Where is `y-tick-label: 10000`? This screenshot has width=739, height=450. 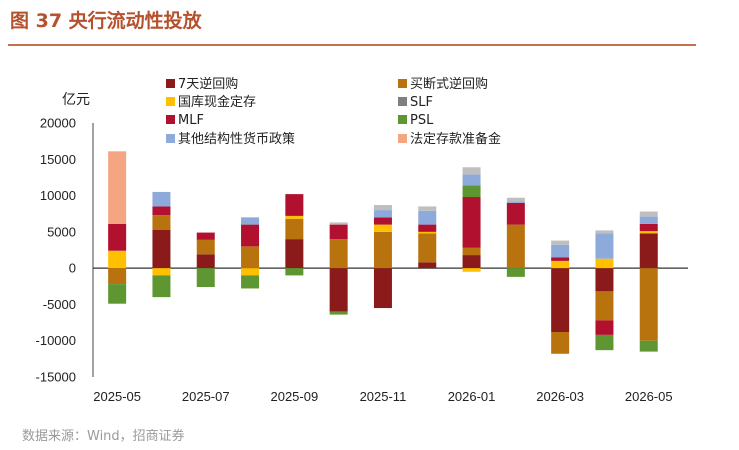 y-tick-label: 10000 is located at coordinates (58, 195).